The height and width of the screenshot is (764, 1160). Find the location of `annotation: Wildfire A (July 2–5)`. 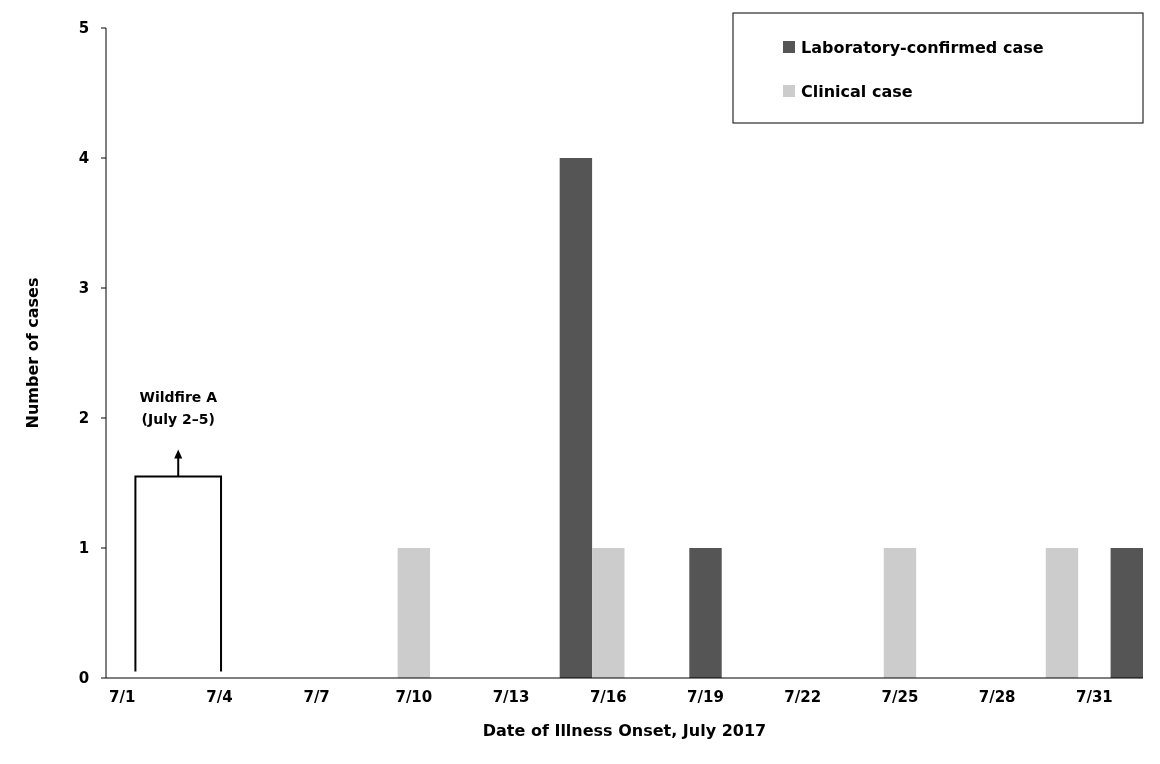

annotation: Wildfire A (July 2–5) is located at coordinates (178, 407).